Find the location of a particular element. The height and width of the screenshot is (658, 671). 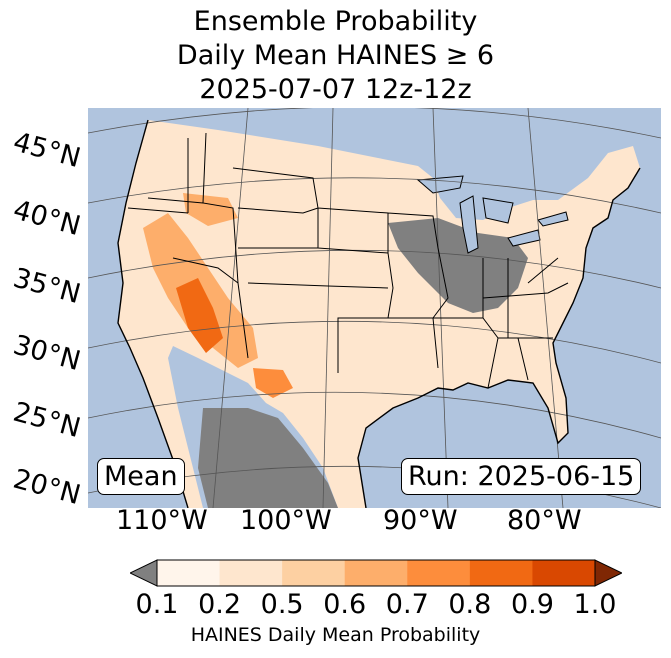

lat-label-45: 45°N is located at coordinates (46, 150).